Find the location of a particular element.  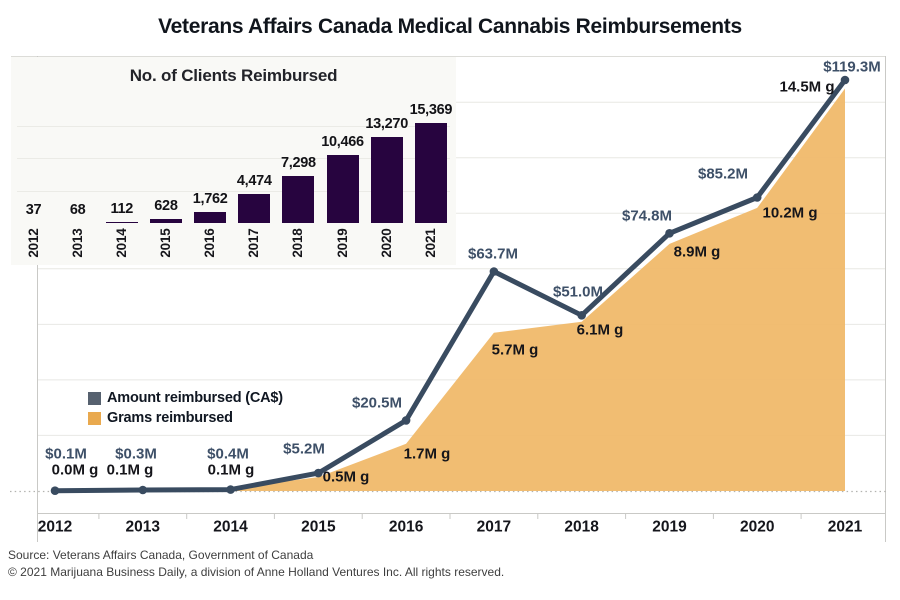

x-axis-label: 2012 is located at coordinates (55, 527).